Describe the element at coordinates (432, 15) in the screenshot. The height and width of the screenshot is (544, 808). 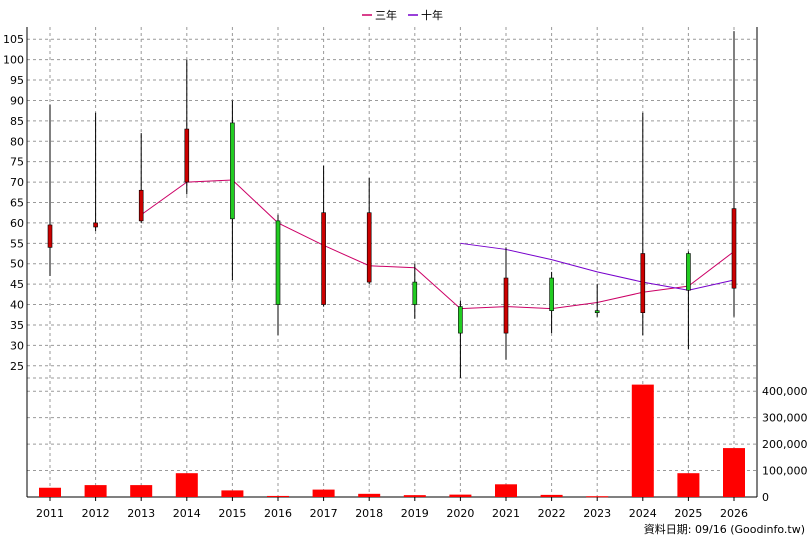
I see `legend-label-10y: 十年` at that location.